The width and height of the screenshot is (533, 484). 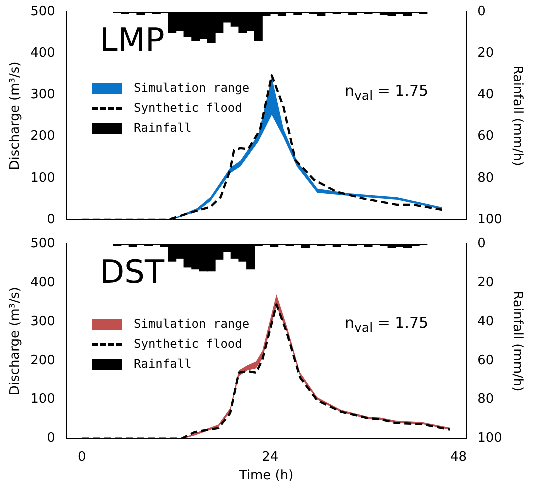 What do you see at coordinates (266, 476) in the screenshot?
I see `x-axis-title: Time (h)` at bounding box center [266, 476].